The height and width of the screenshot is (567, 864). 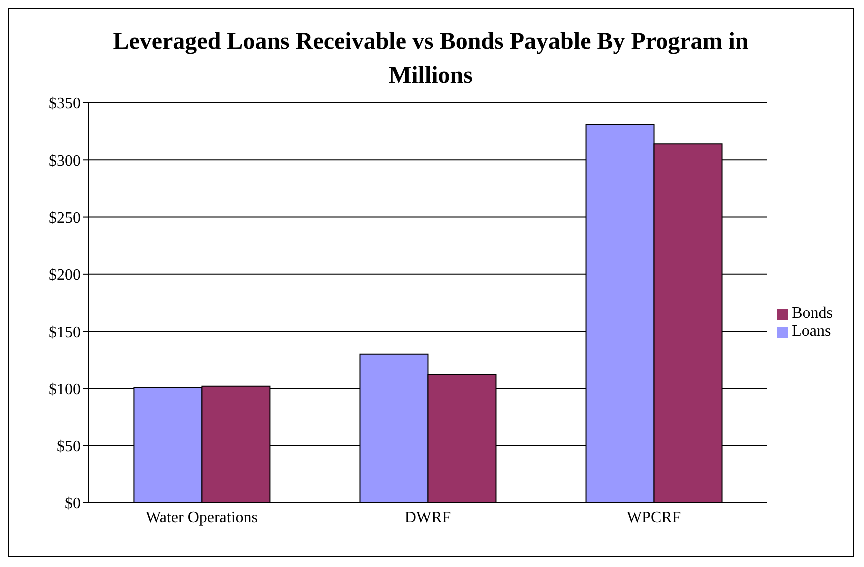 I want to click on y-tick-label: $50, so click(x=69, y=447).